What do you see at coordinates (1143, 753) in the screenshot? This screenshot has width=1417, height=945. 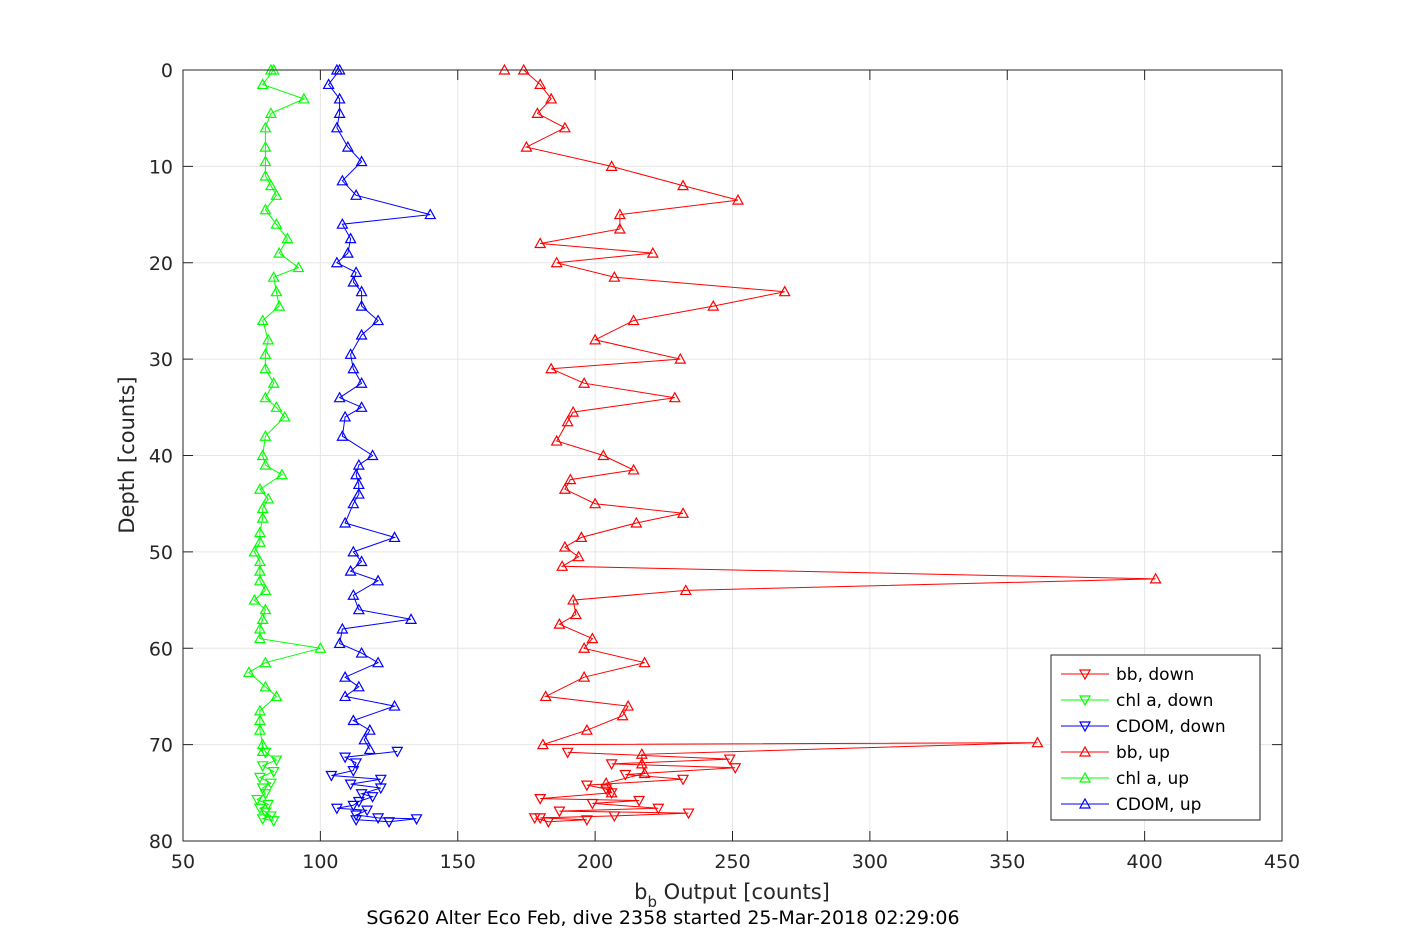 I see `legend-entry-label: bb, up` at bounding box center [1143, 753].